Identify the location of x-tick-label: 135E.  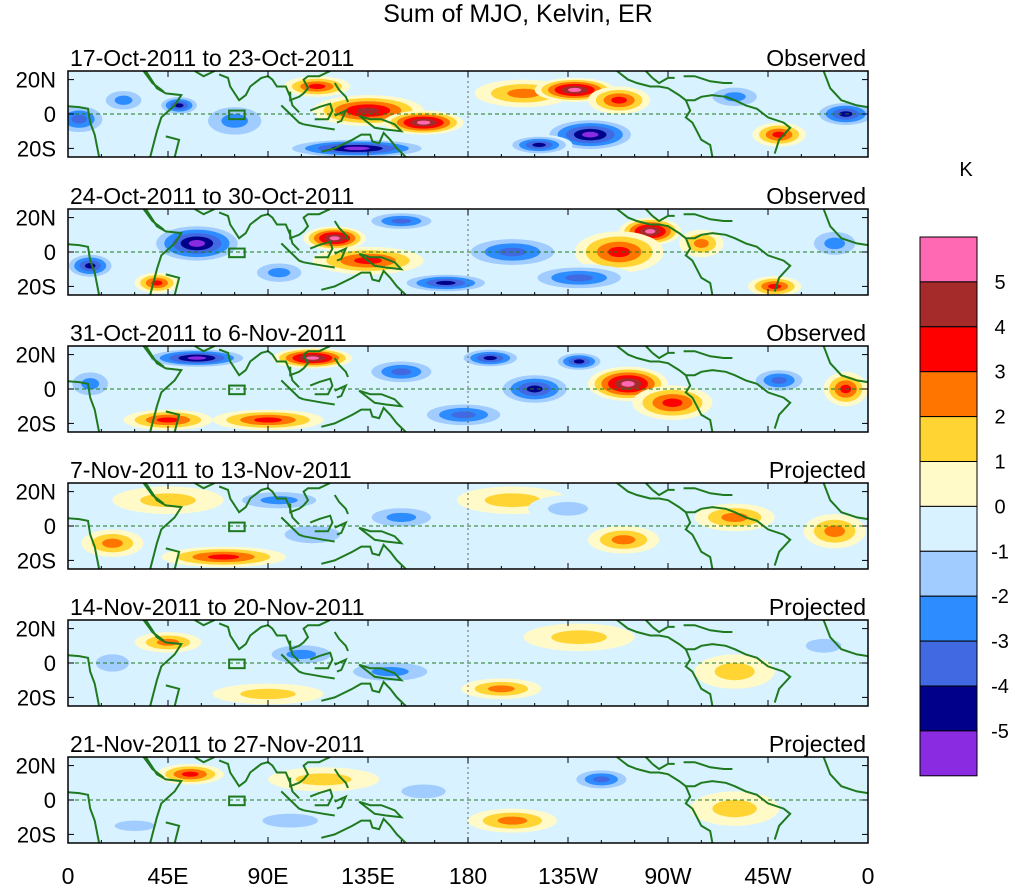
(368, 876).